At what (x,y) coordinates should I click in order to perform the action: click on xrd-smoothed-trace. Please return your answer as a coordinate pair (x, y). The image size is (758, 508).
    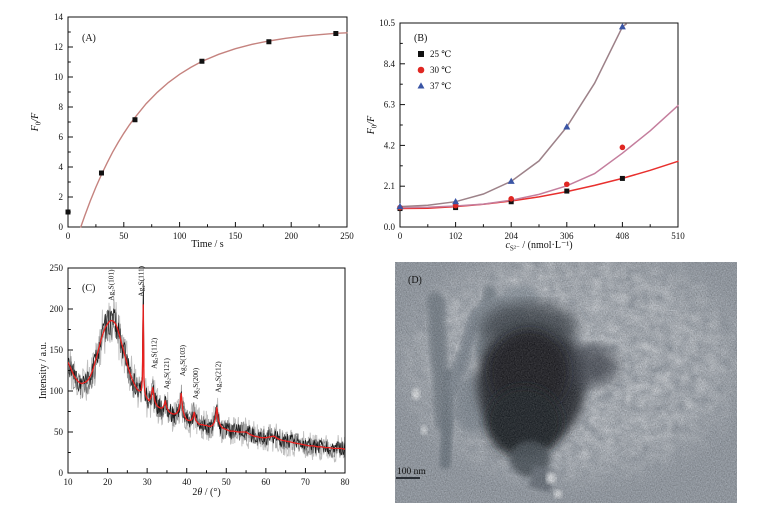
    Looking at the image, I should click on (206, 377).